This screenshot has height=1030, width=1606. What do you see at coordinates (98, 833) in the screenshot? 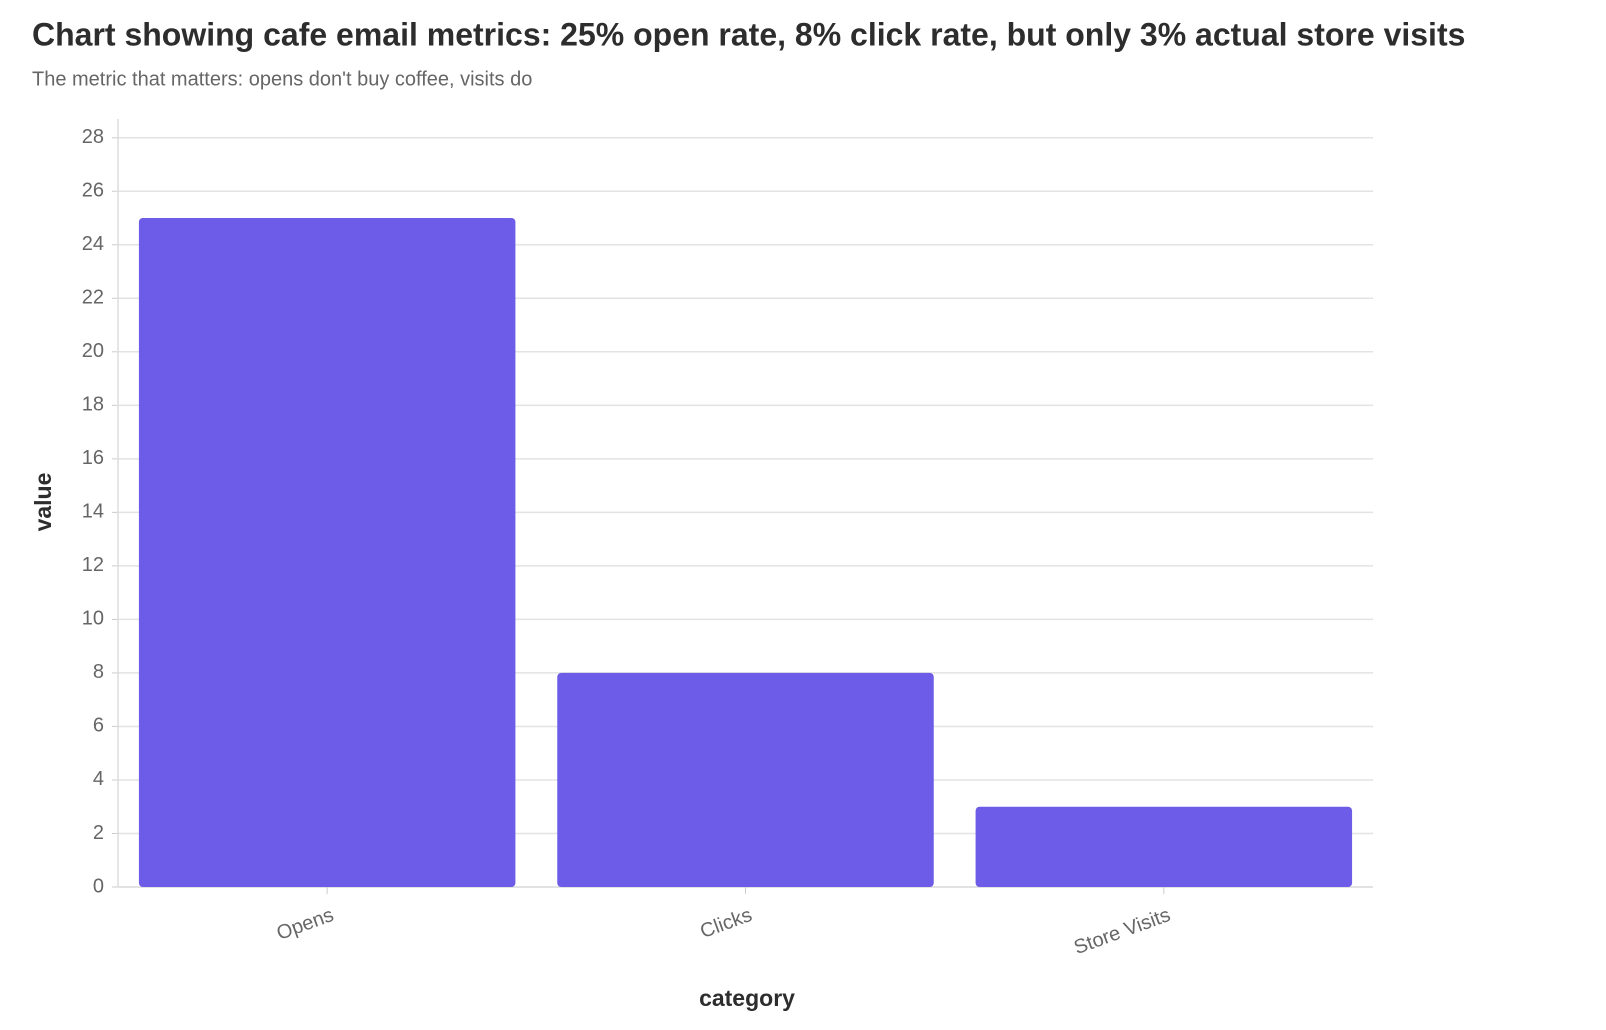
I see `y-tick-label: 2` at bounding box center [98, 833].